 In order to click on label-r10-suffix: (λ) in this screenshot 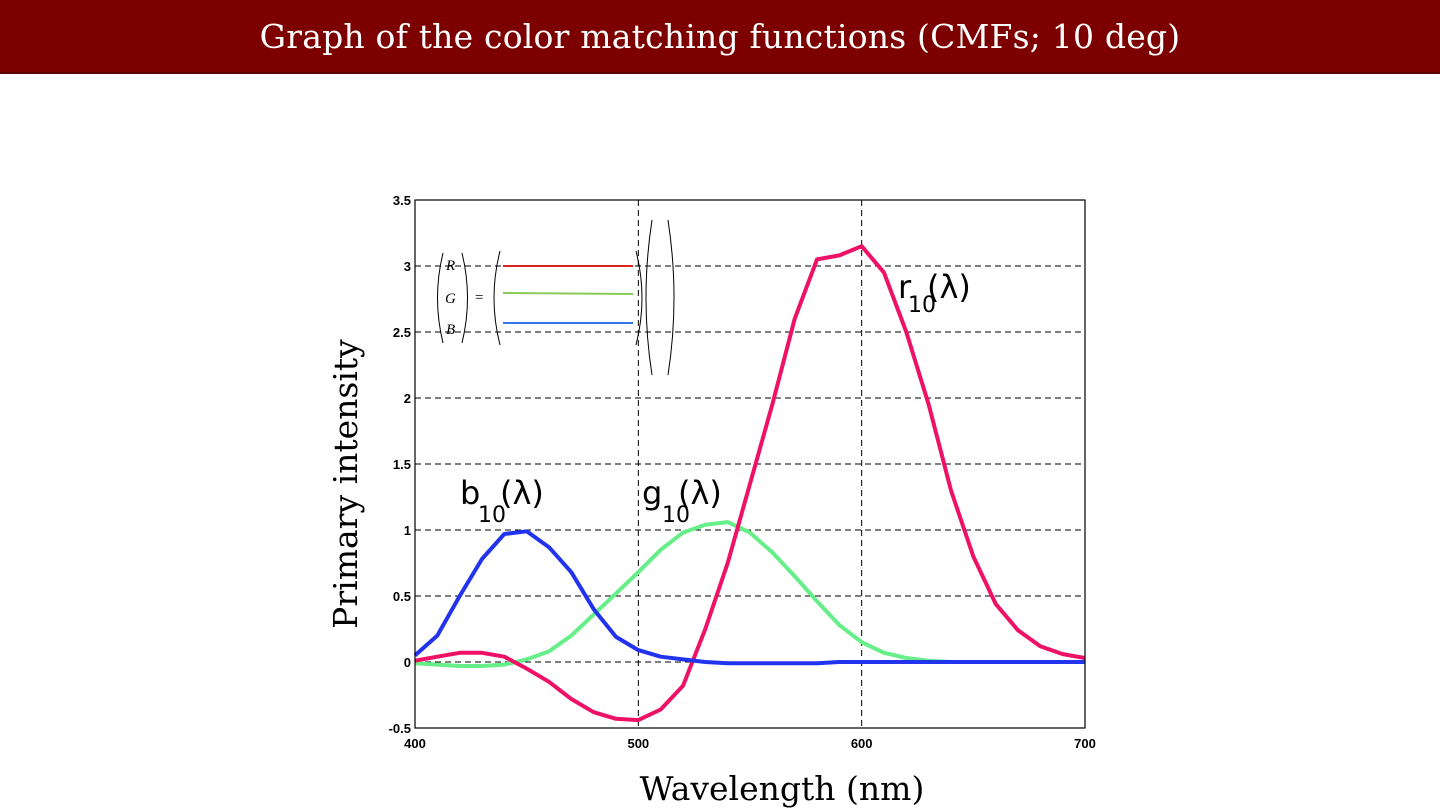, I will do `click(949, 287)`.